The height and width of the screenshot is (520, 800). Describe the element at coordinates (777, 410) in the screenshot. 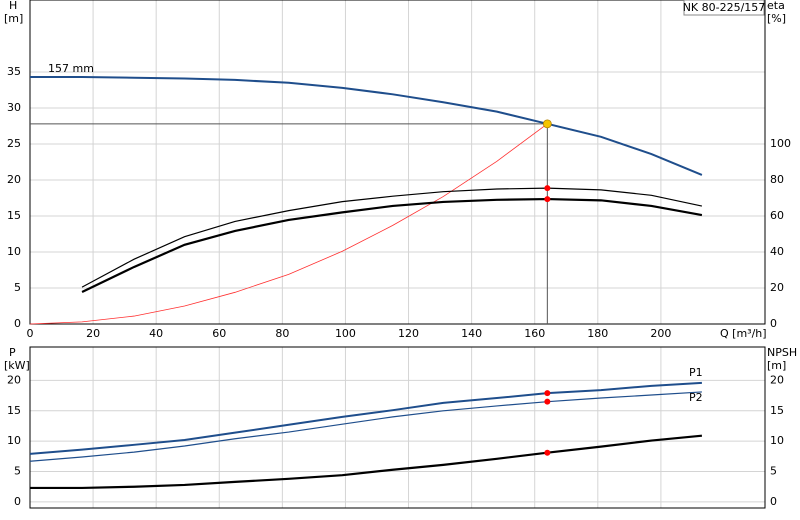

I see `y2-tick-label: 15` at that location.